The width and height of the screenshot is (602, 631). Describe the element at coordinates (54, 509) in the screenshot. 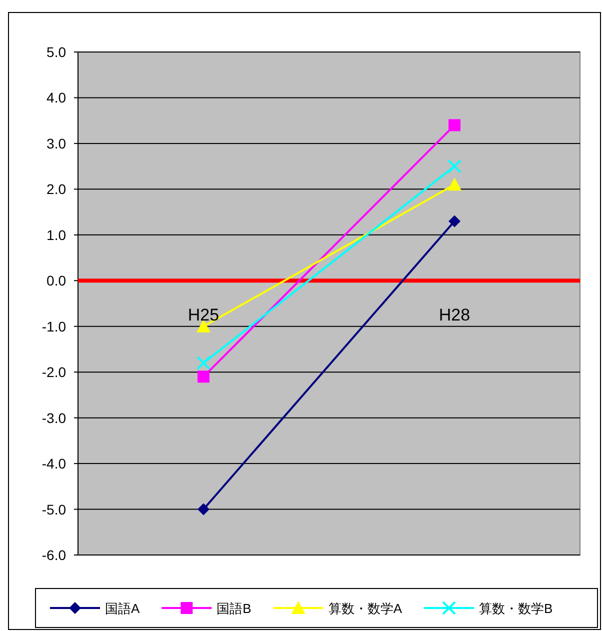

I see `y-tick-label: -5.0` at that location.